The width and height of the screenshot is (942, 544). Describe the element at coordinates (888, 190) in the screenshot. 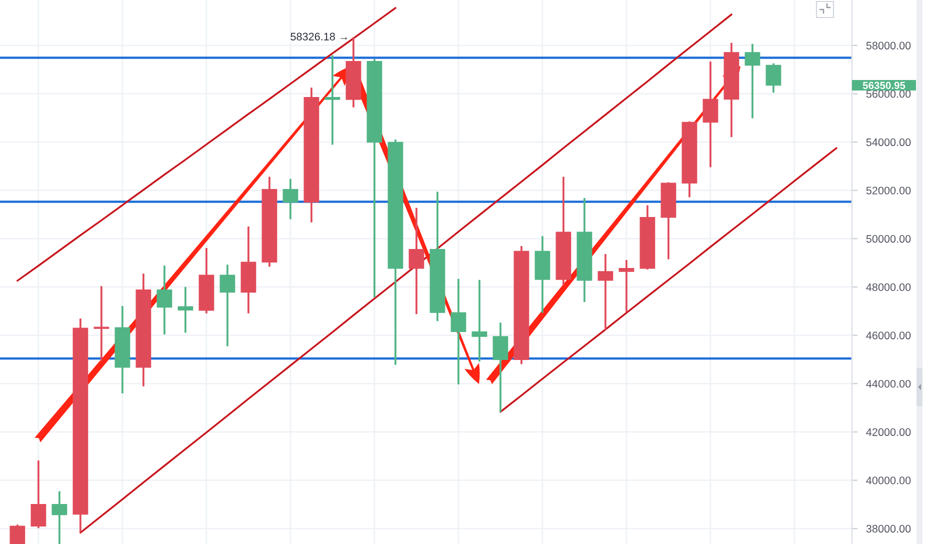

I see `y-tick-label: 52000.00` at that location.